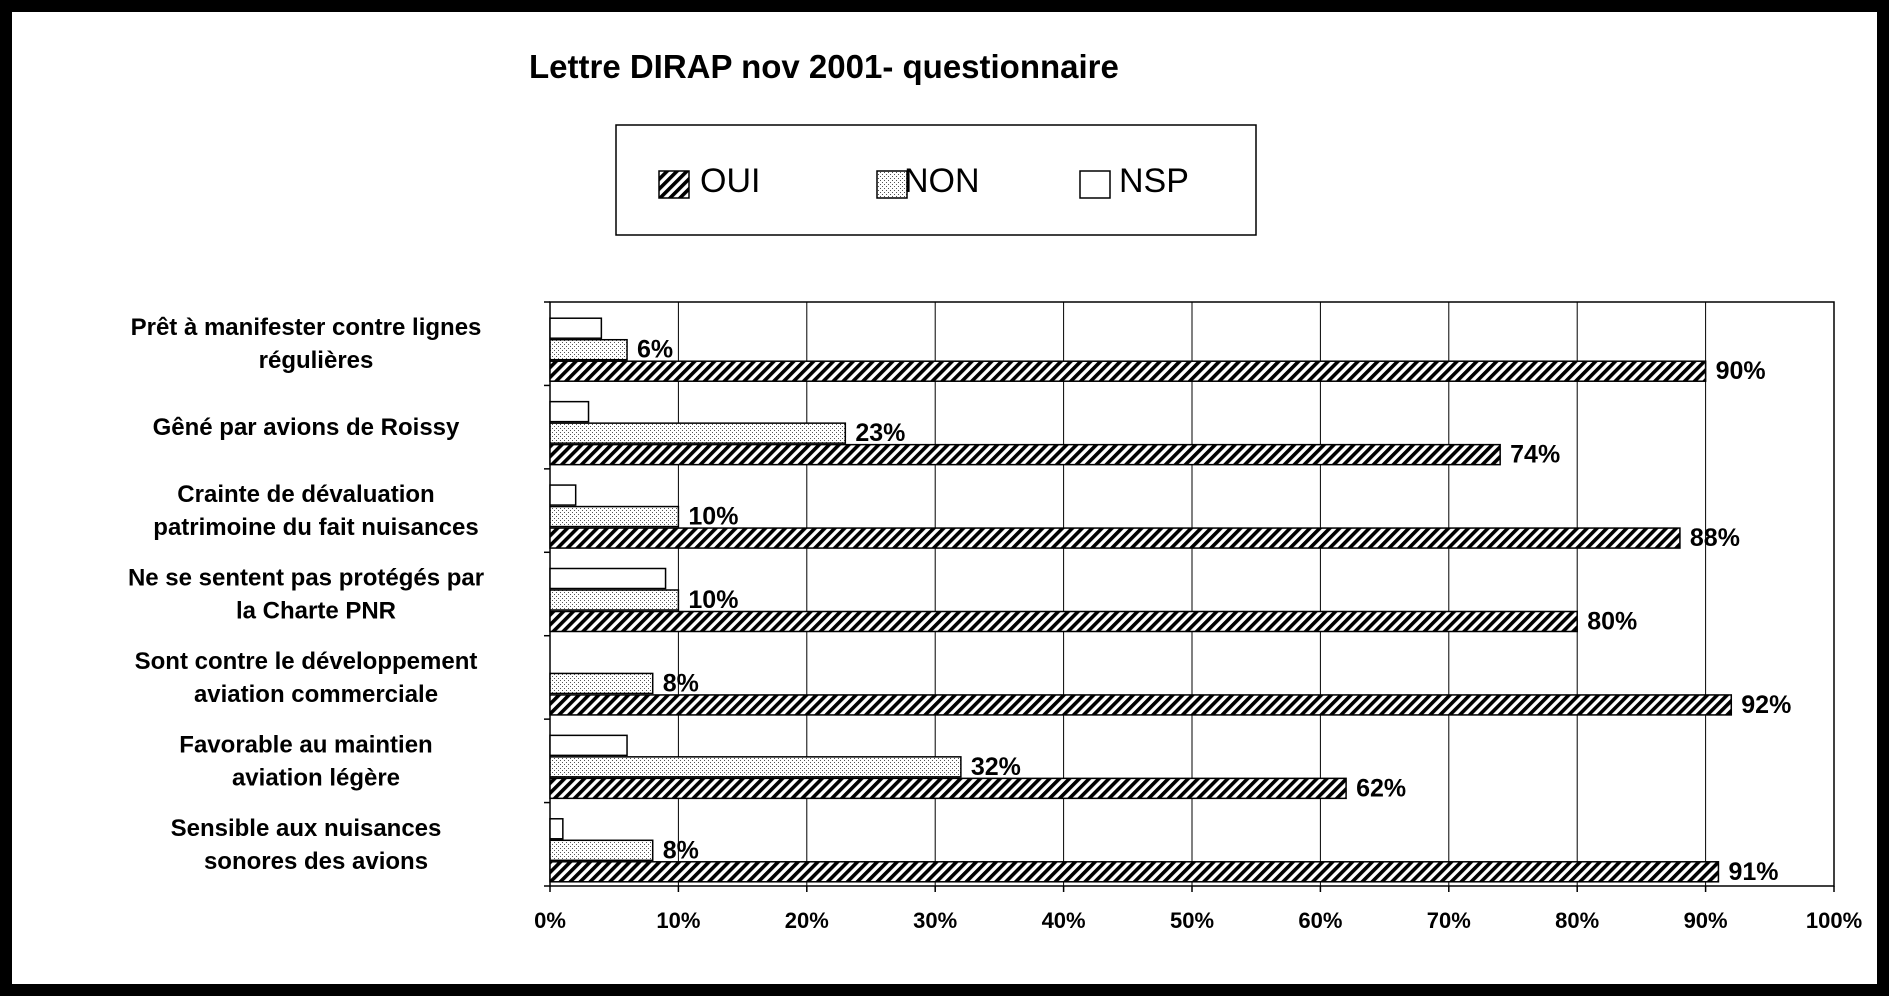 The image size is (1889, 996). Describe the element at coordinates (678, 920) in the screenshot. I see `x-tick-label: 10%` at that location.